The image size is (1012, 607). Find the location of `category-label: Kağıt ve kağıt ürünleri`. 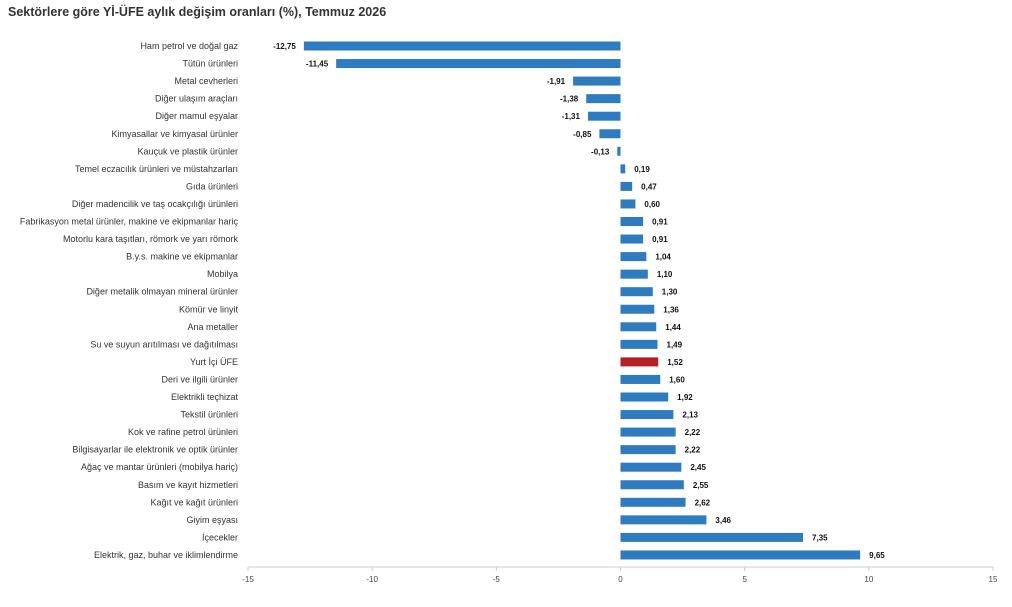

category-label: Kağıt ve kağıt ürünleri is located at coordinates (194, 502).